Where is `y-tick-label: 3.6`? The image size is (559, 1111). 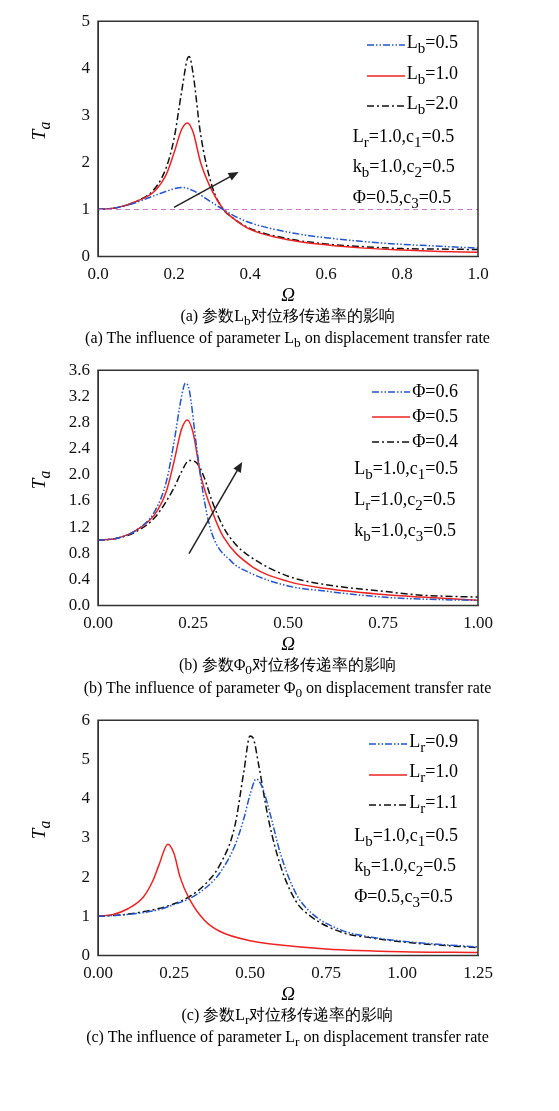
y-tick-label: 3.6 is located at coordinates (79, 370).